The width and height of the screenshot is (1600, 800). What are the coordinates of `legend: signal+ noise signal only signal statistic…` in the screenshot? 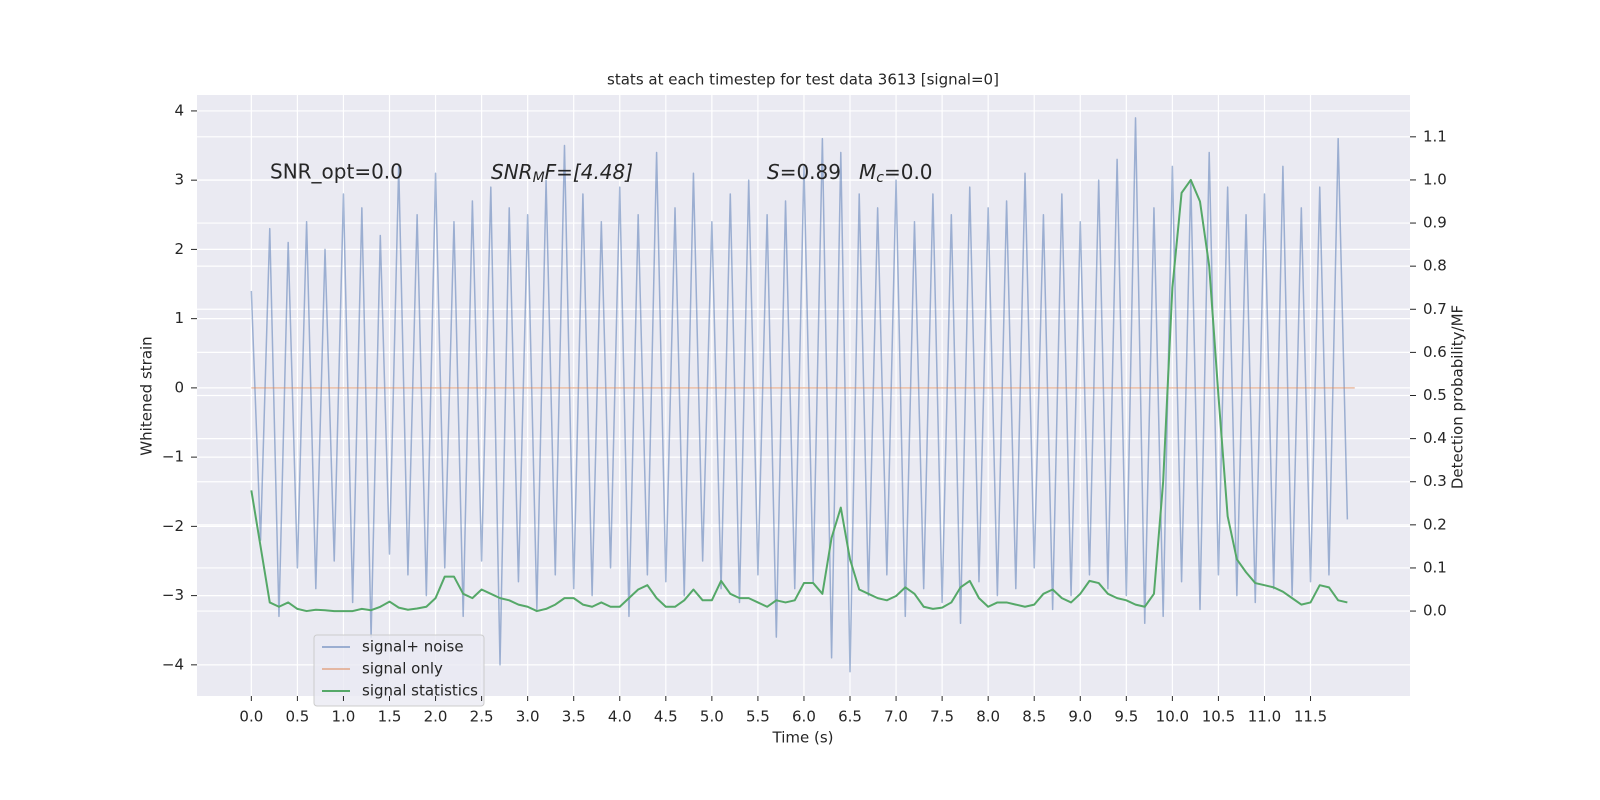 It's located at (399, 670).